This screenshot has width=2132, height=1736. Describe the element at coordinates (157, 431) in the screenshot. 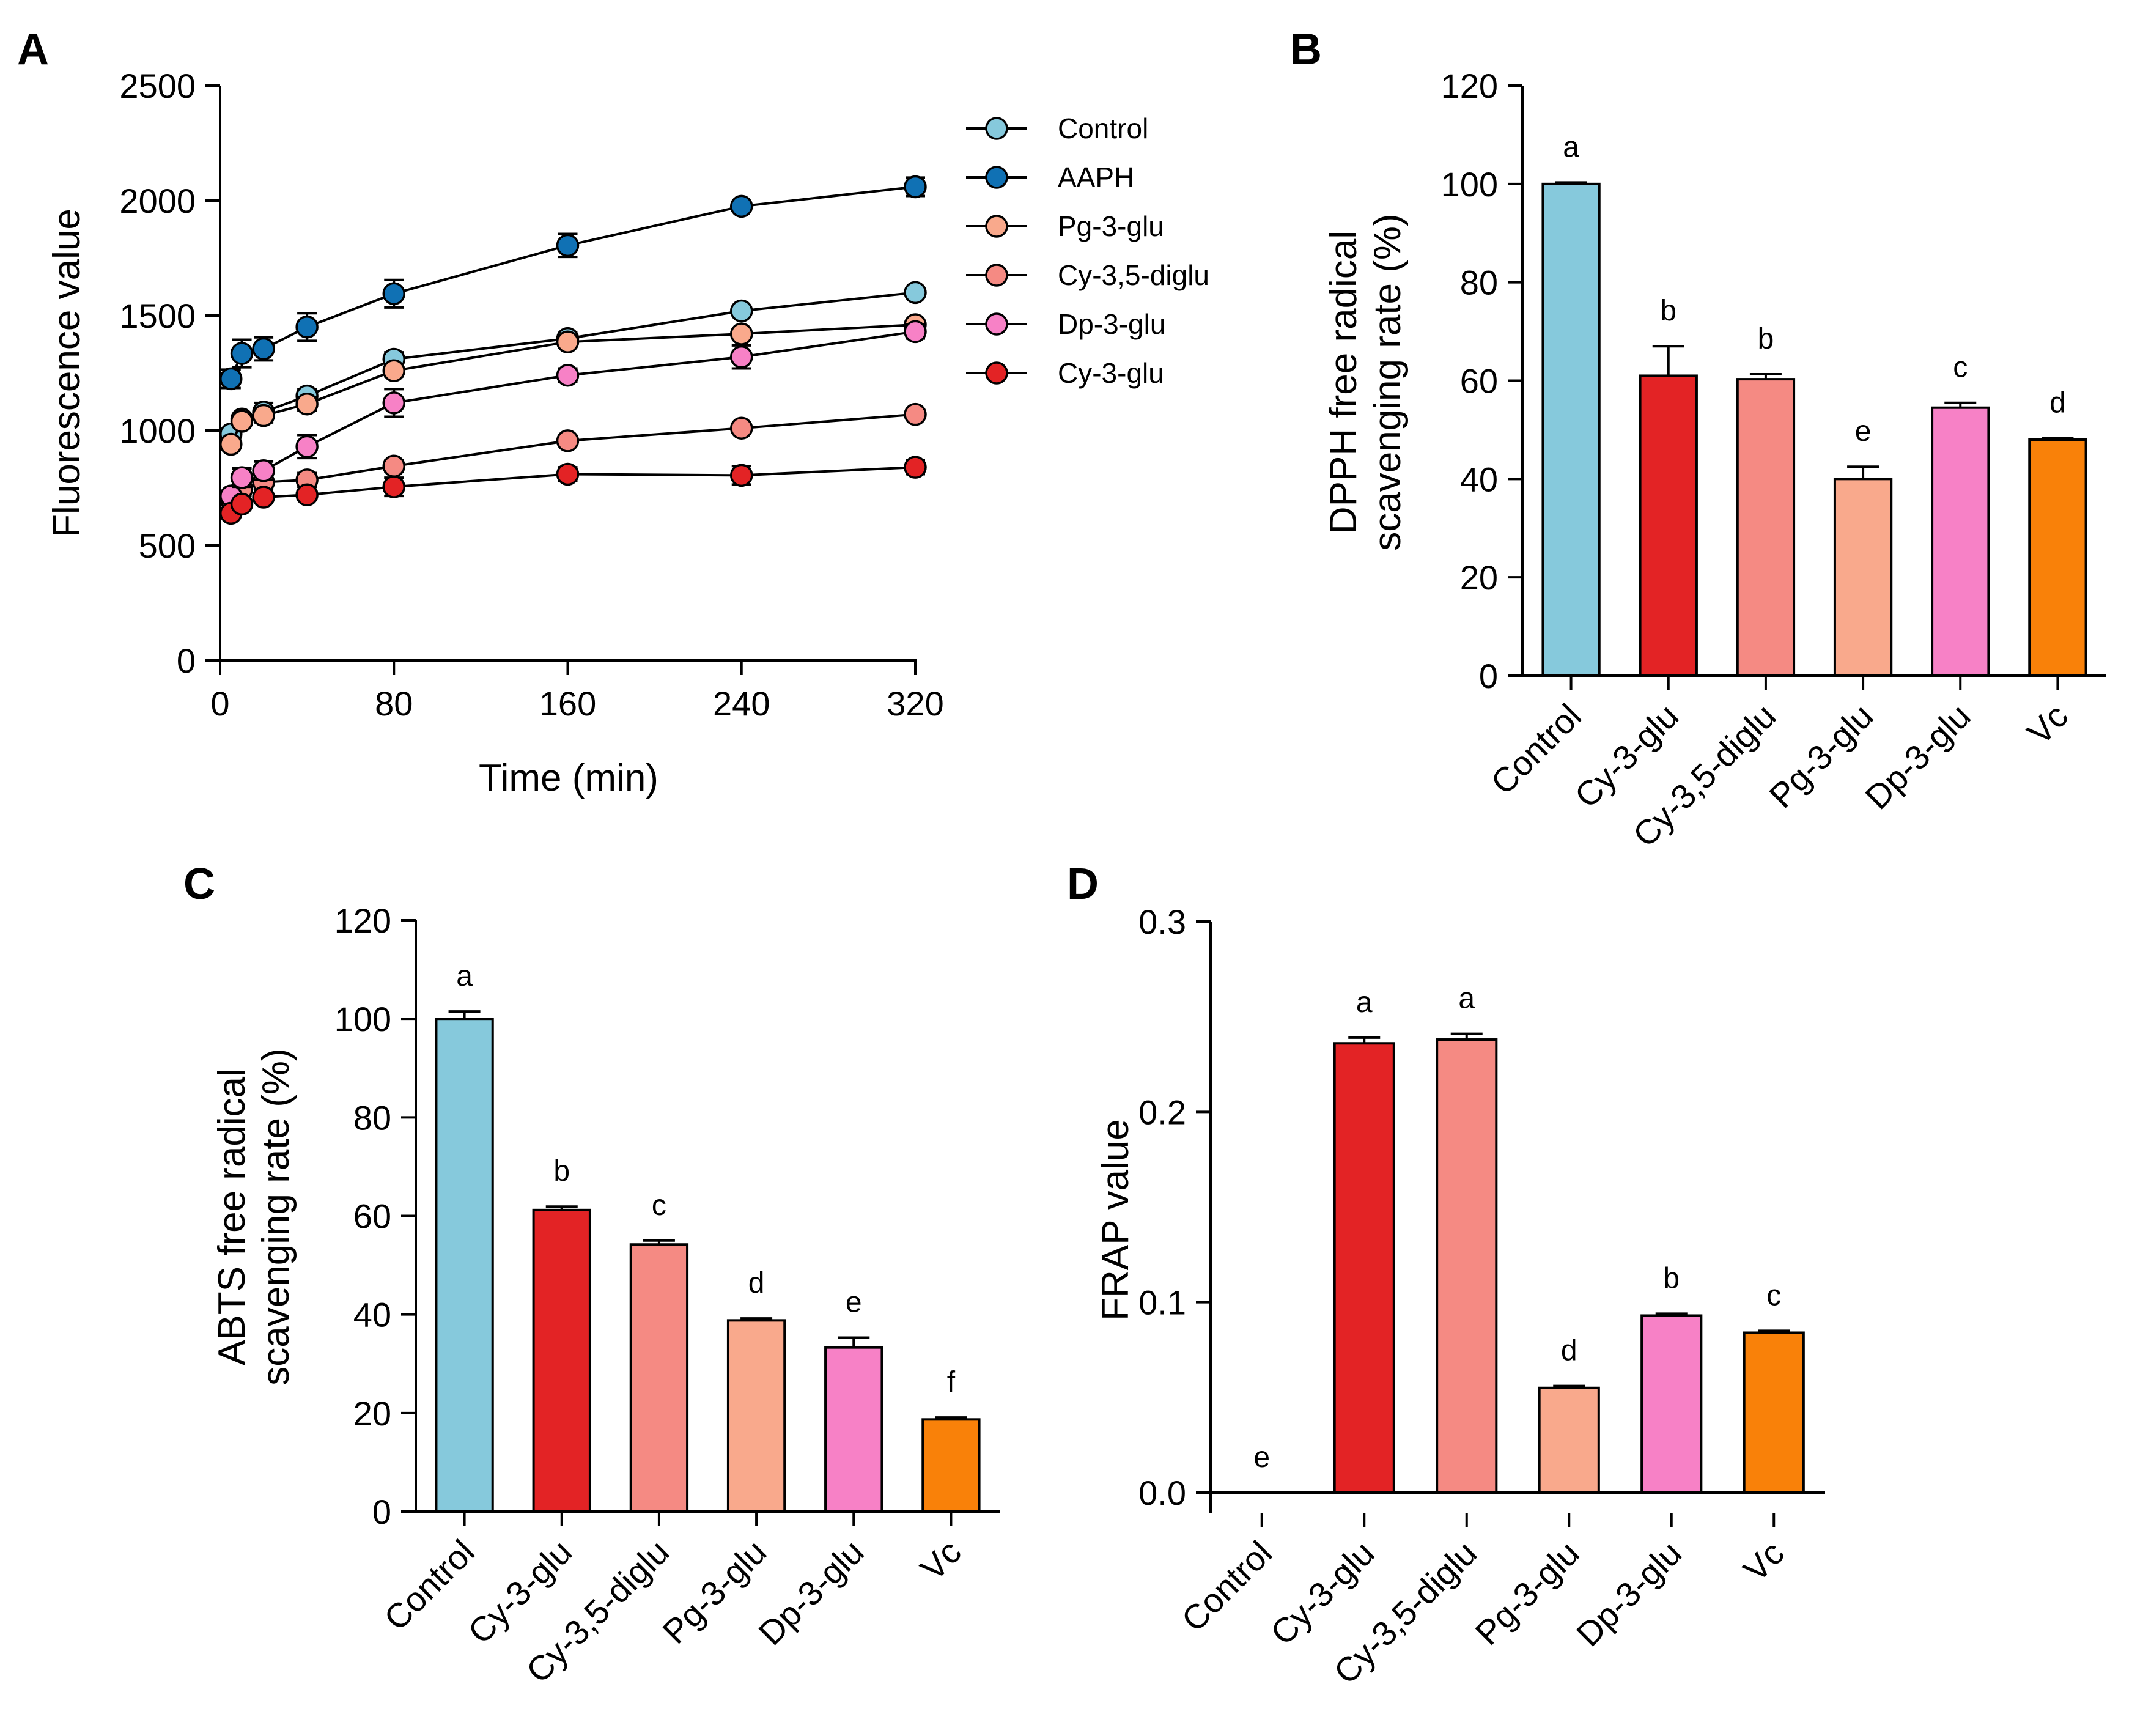

I see `panel-a-y-tick-label: 1000` at that location.